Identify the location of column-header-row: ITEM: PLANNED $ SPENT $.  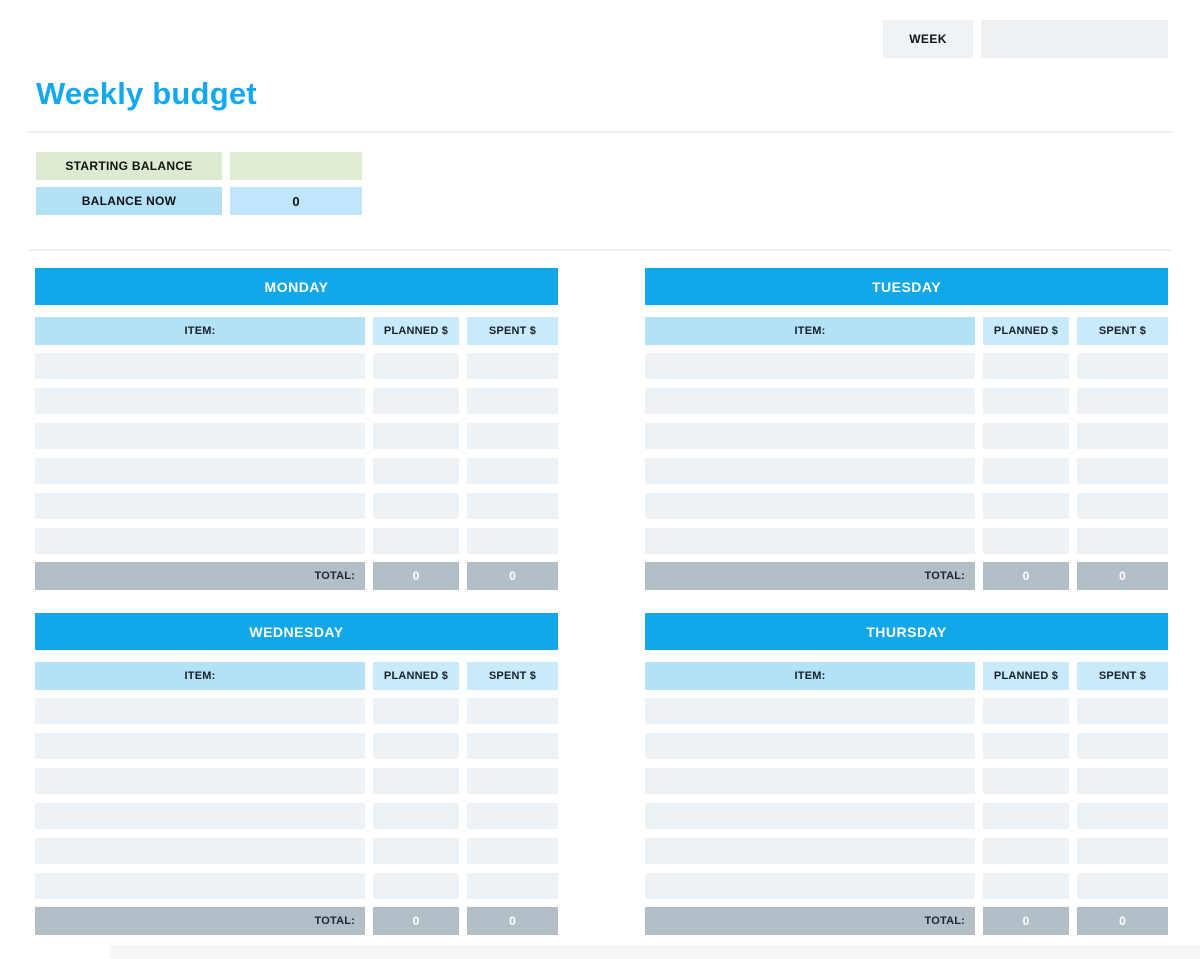
(906, 676).